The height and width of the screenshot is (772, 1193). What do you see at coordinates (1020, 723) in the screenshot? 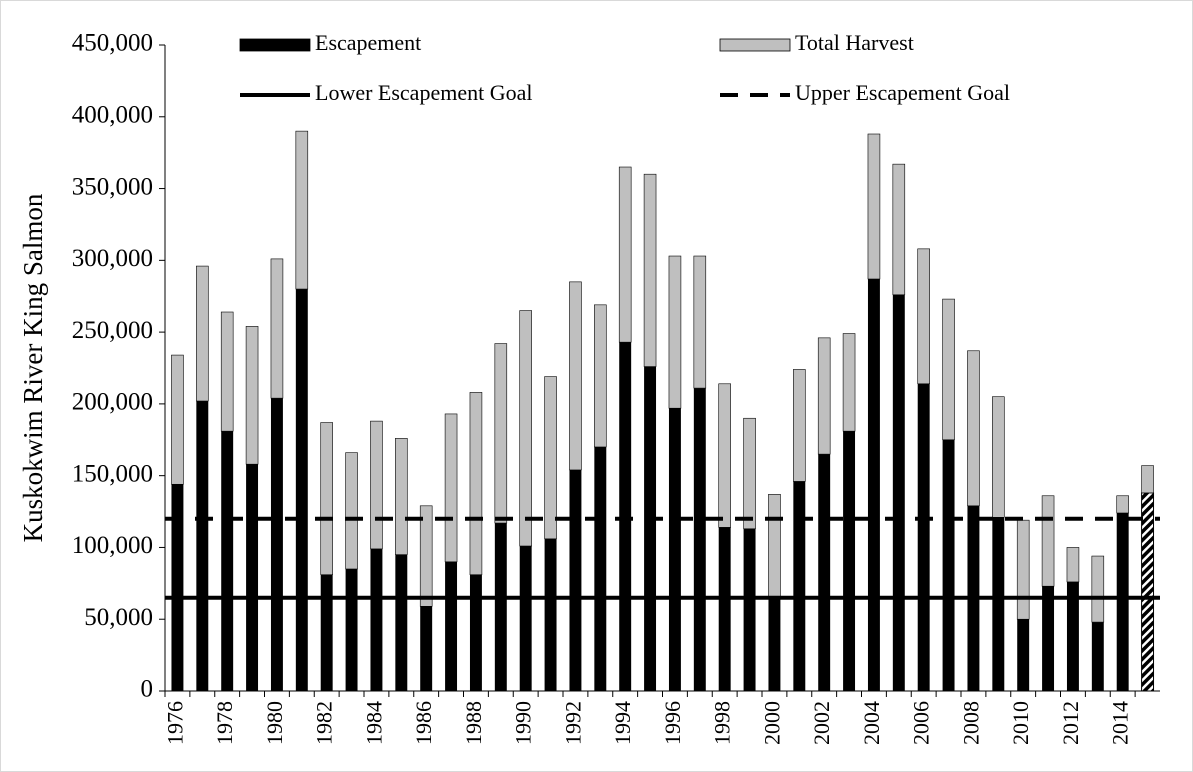
I see `x-tick-label: 2010` at bounding box center [1020, 723].